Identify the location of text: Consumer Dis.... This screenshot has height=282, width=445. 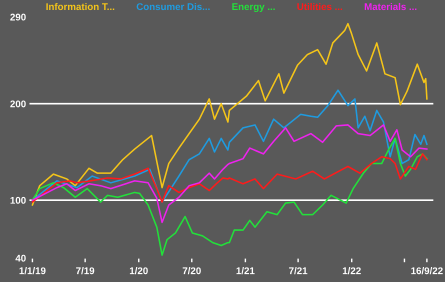
(173, 6).